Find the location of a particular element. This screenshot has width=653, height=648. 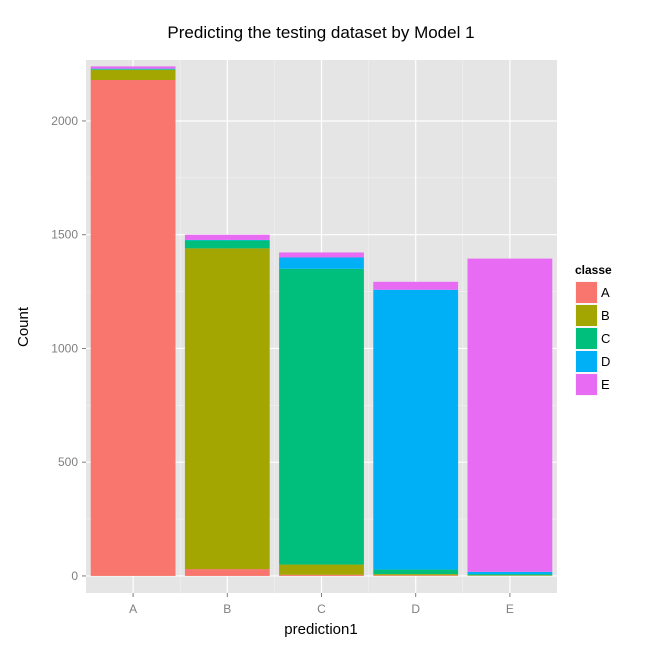

y-axis-ticks: 0 500 1000 1500 2000 is located at coordinates (68, 348).